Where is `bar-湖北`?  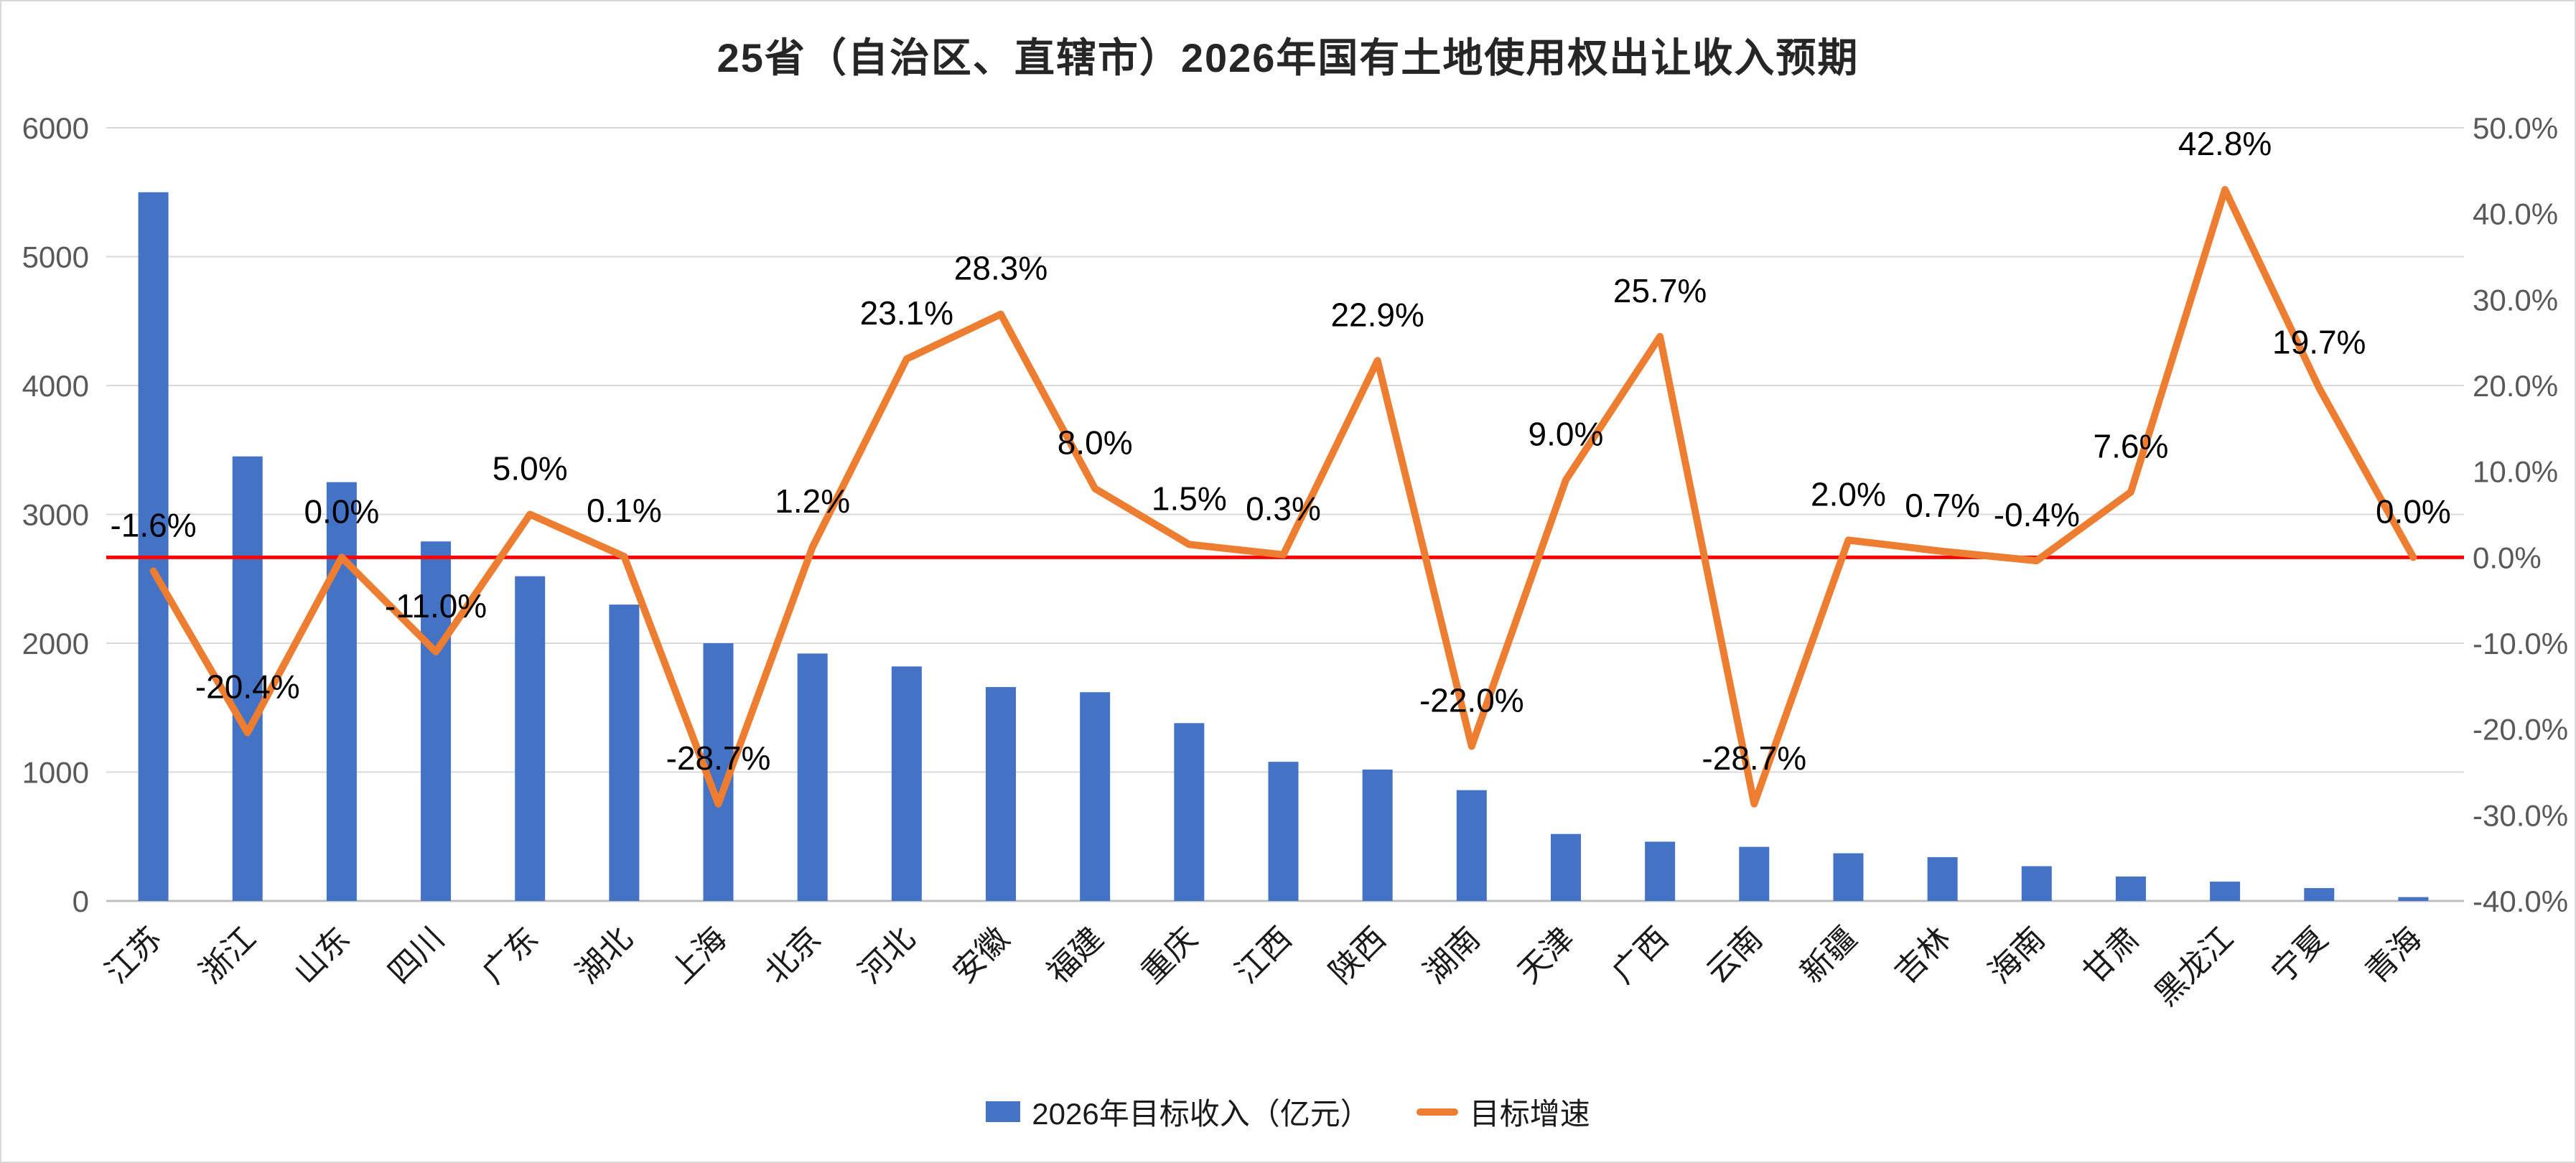 bar-湖北 is located at coordinates (624, 752).